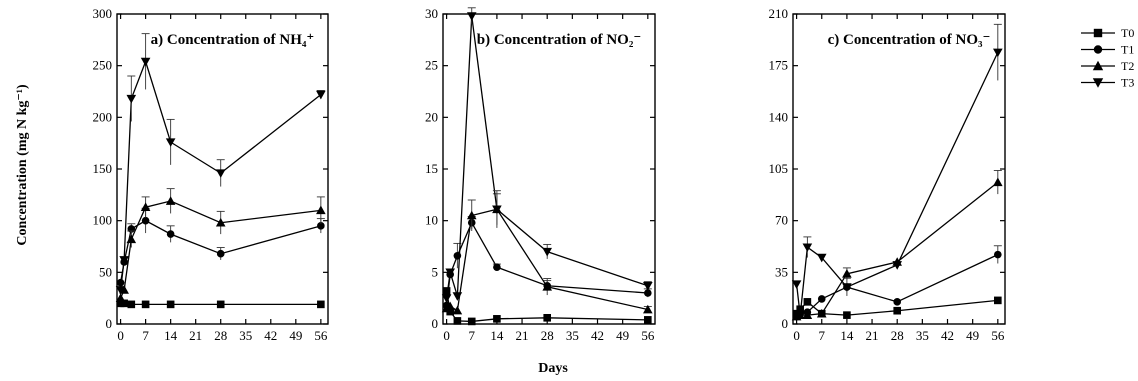  What do you see at coordinates (547, 260) in the screenshot?
I see `series-line` at bounding box center [547, 260].